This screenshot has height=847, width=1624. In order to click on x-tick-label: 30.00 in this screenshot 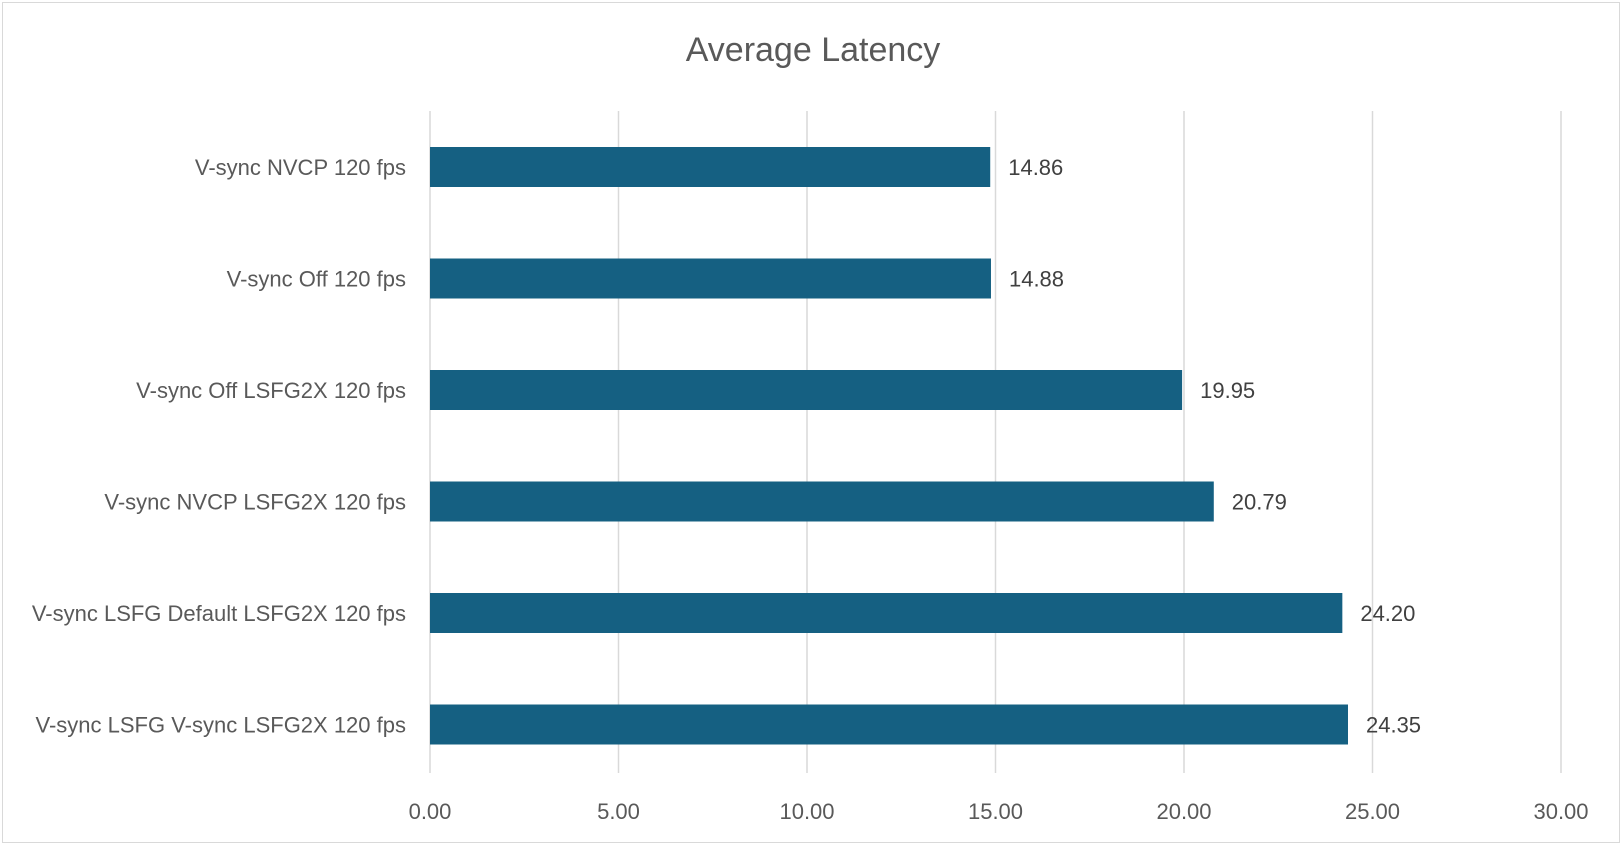, I will do `click(1560, 811)`.